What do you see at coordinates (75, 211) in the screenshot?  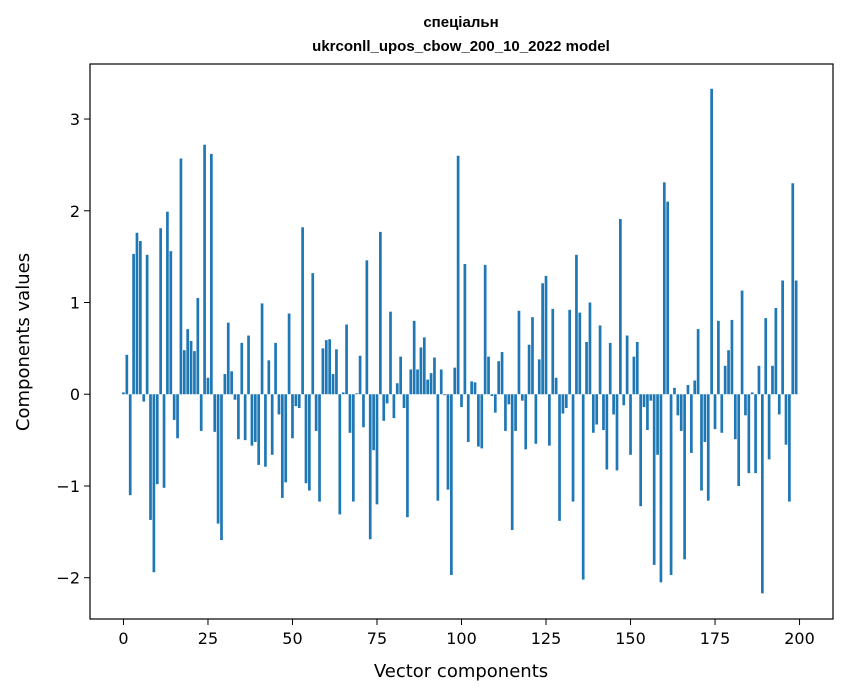 I see `y-tick-label-4: 2` at bounding box center [75, 211].